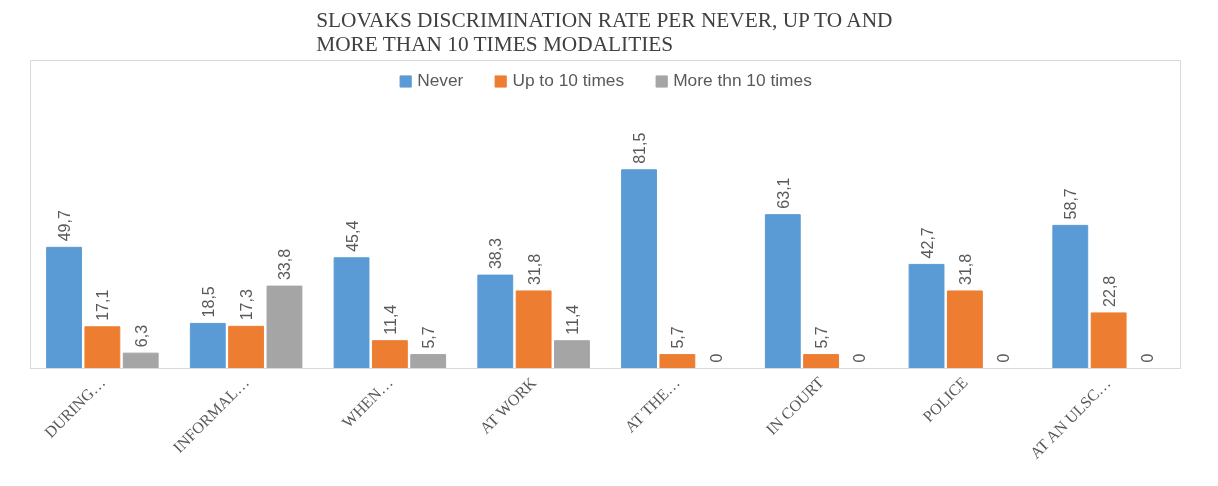 This screenshot has height=486, width=1218. I want to click on data-label: 58,7, so click(1071, 204).